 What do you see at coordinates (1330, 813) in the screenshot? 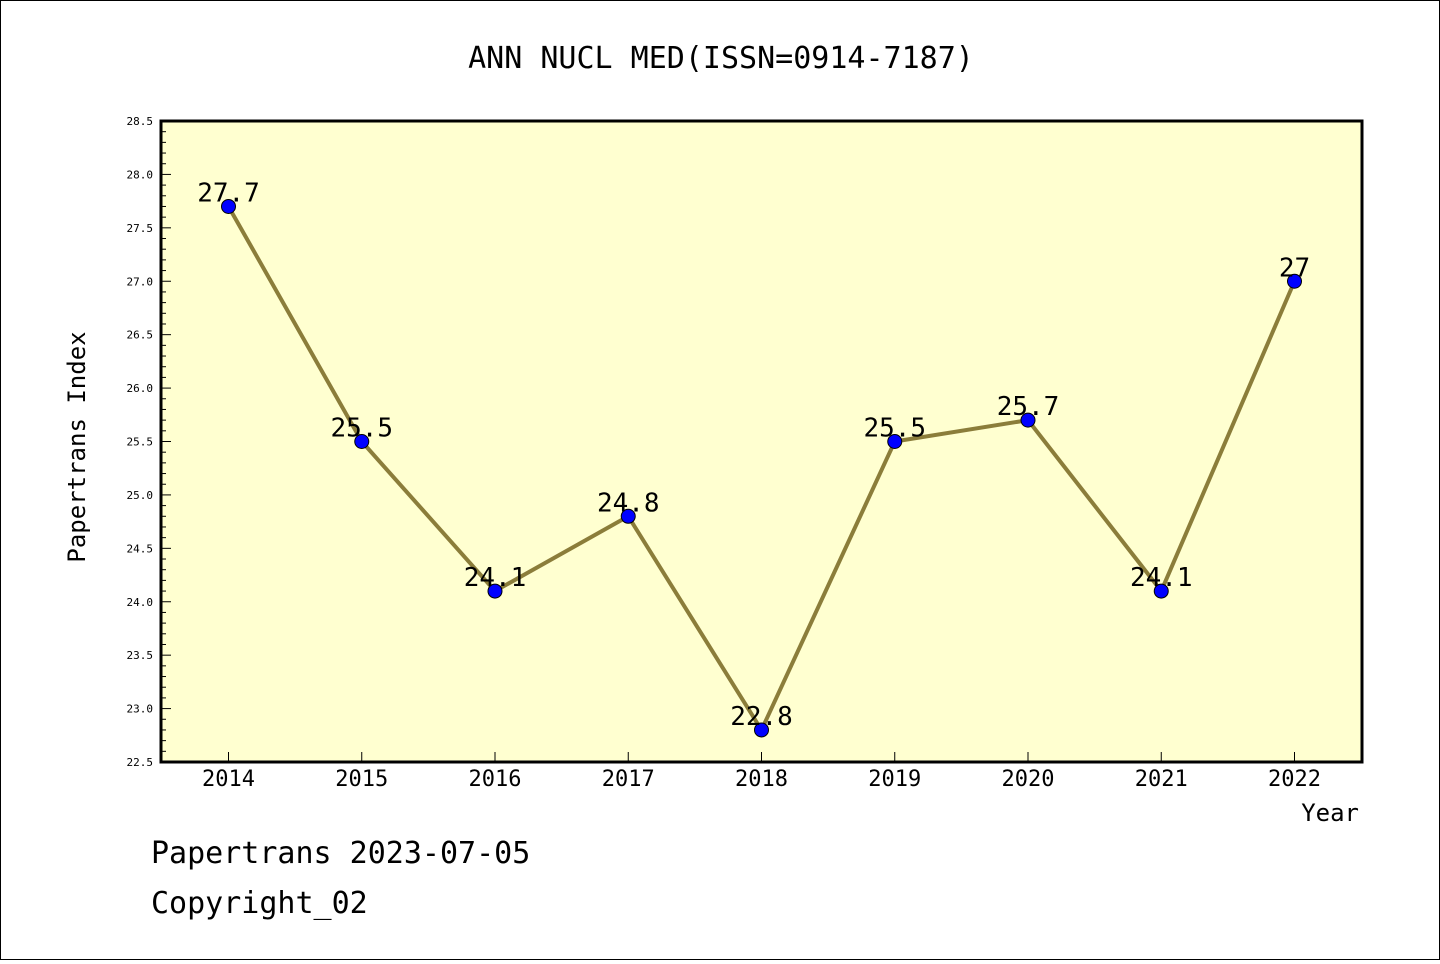
I see `x-axis-label: Year` at bounding box center [1330, 813].